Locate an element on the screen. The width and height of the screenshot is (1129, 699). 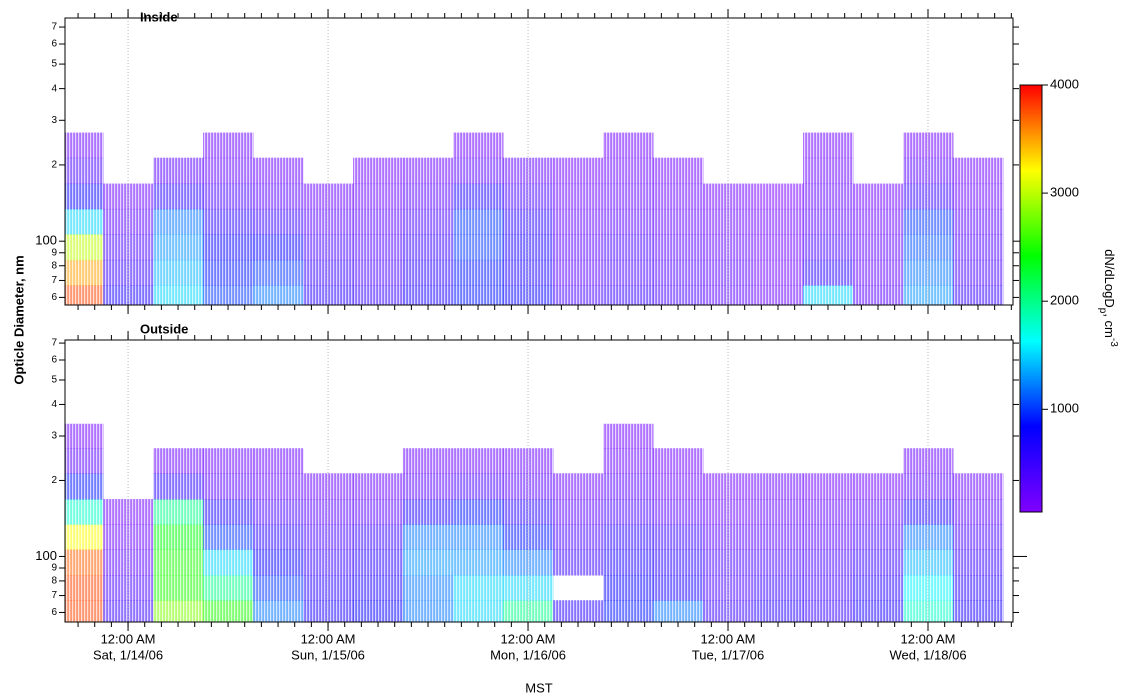
colorbar-tick-label: 2000 is located at coordinates (1064, 300).